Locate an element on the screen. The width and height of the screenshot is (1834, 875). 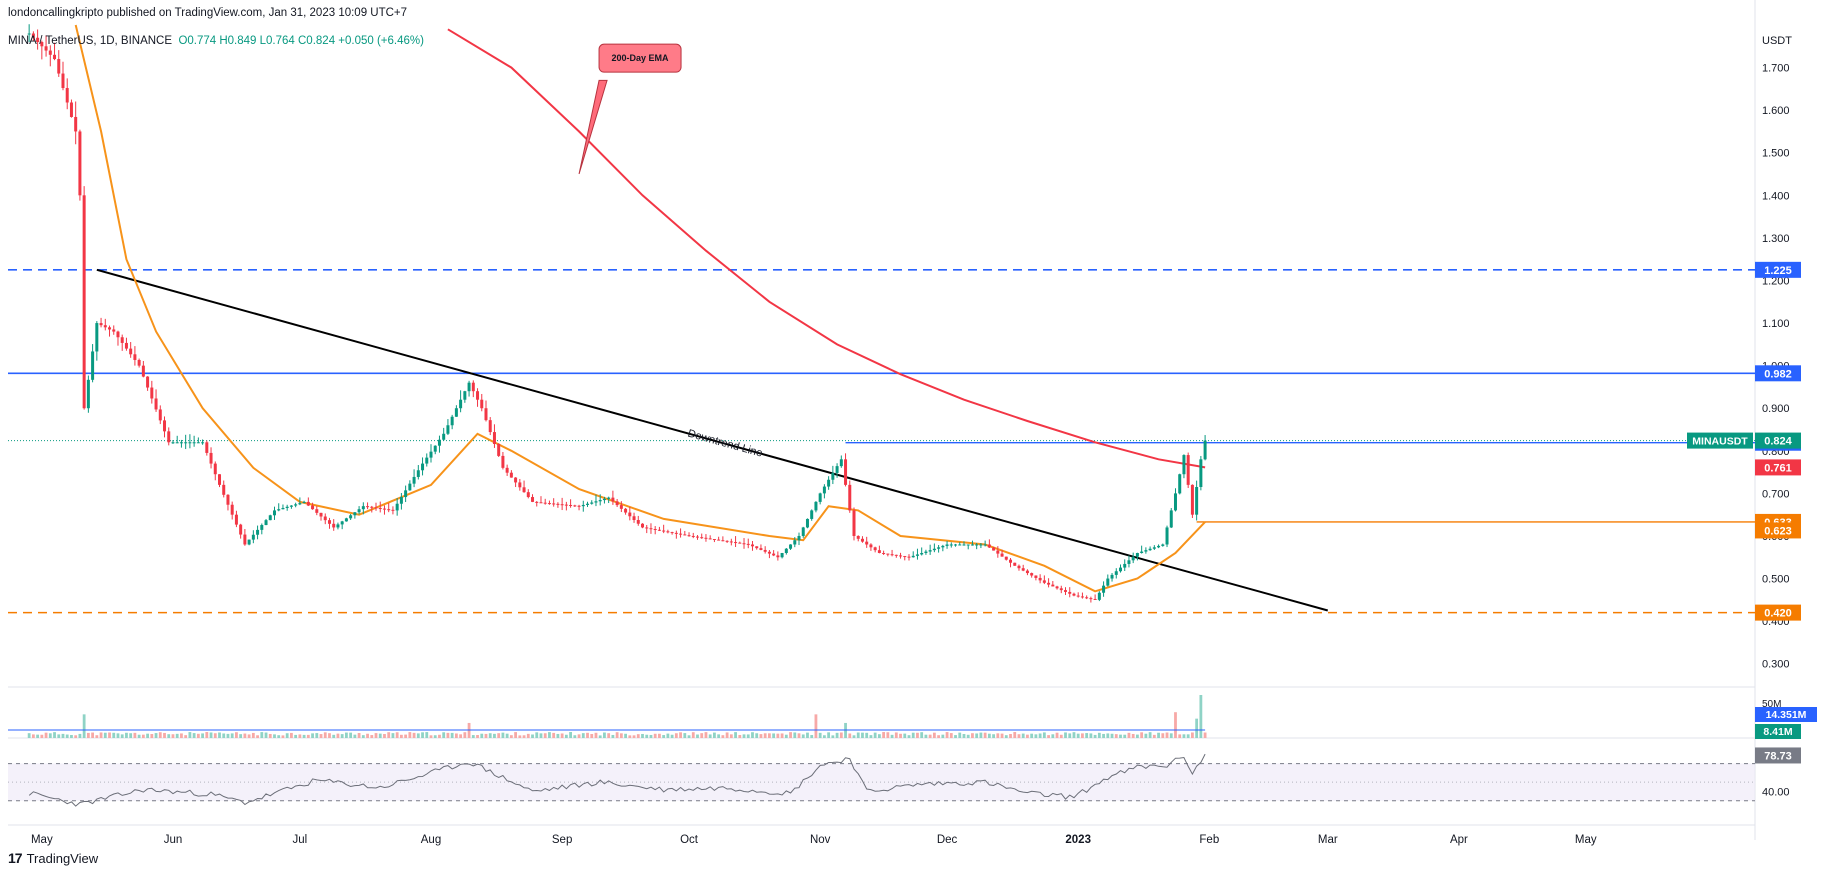
symbol-name: MINA / TetherUS, 1D, BINANCE is located at coordinates (90, 41).